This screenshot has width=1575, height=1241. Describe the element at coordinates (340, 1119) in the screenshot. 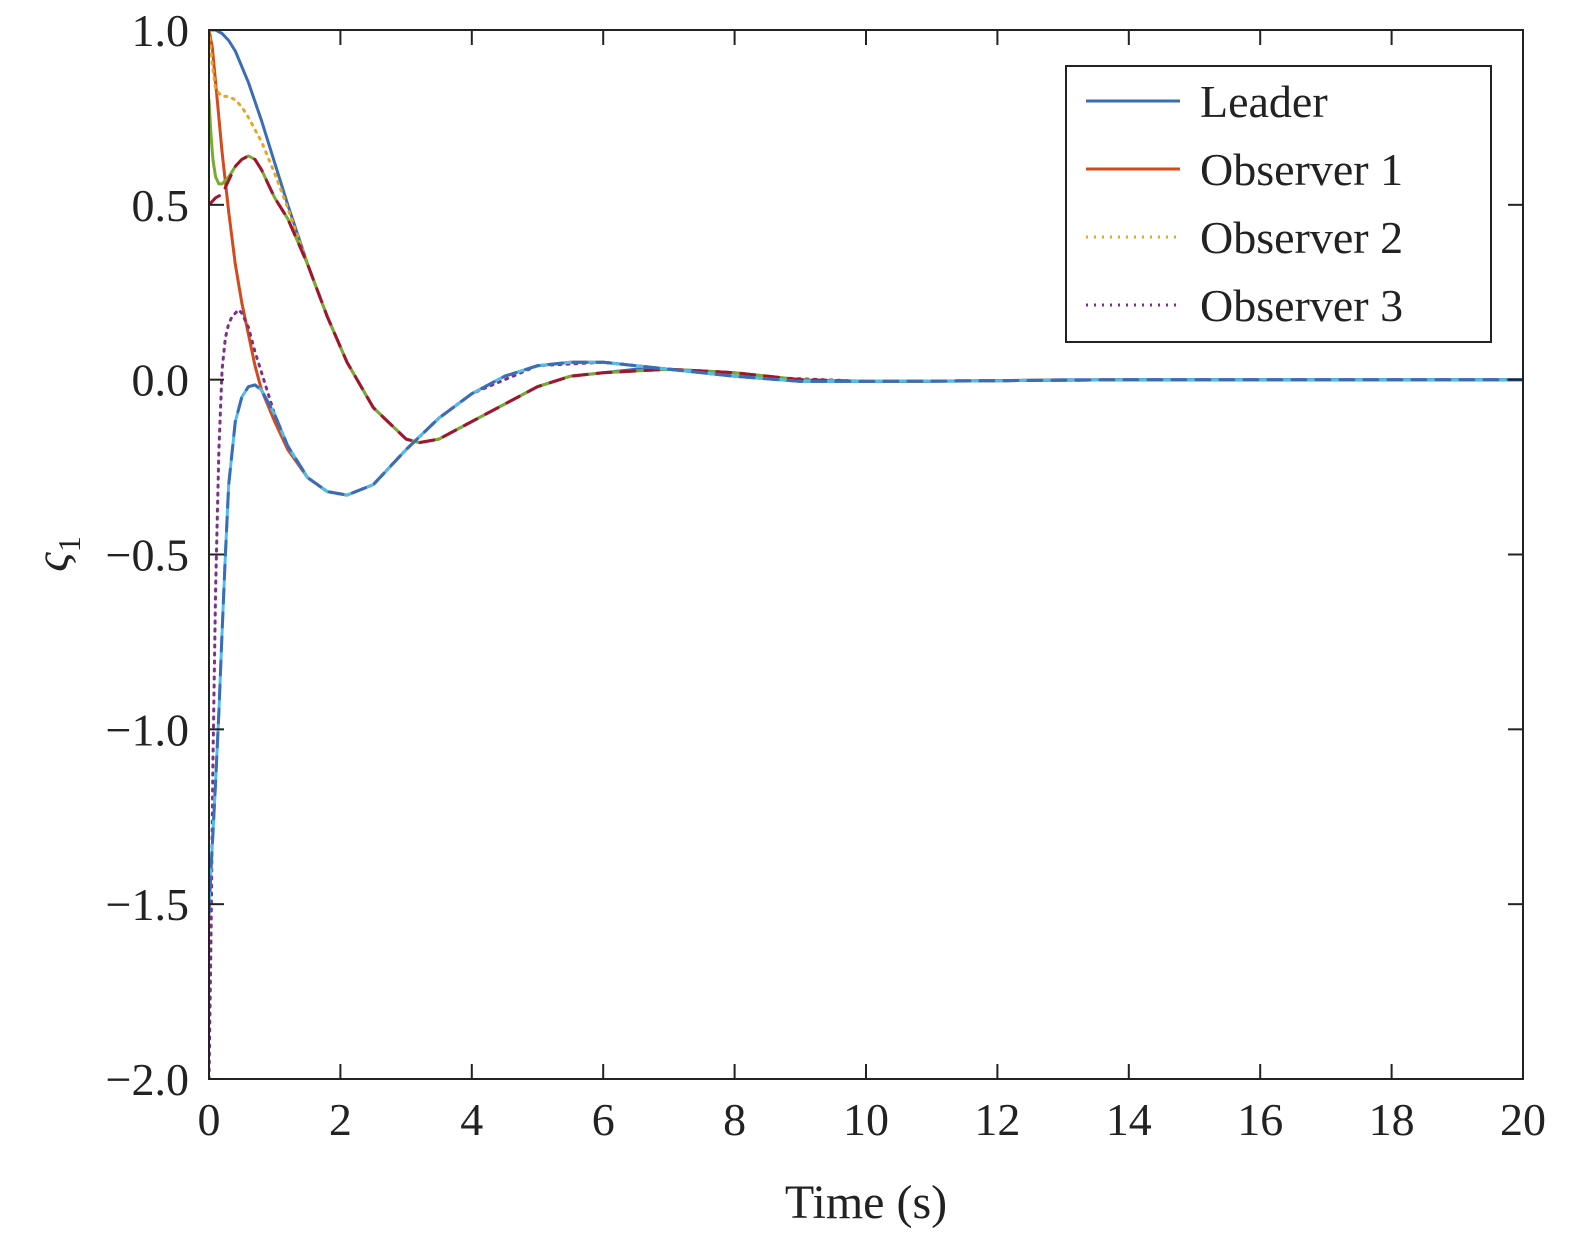

I see `x-tick-label: 2` at that location.